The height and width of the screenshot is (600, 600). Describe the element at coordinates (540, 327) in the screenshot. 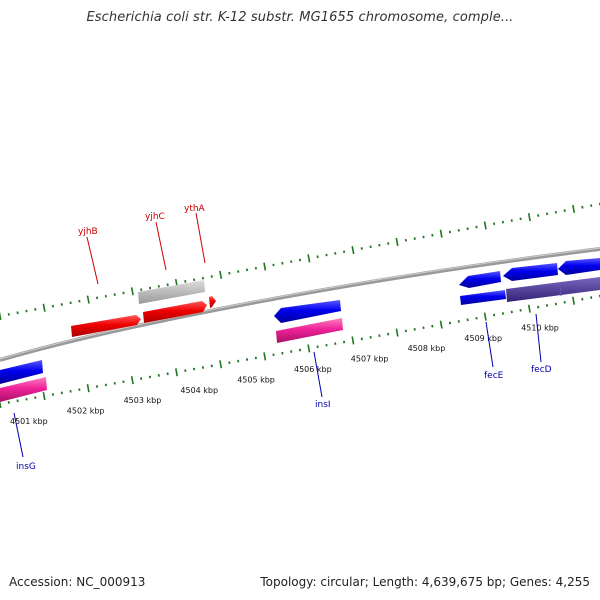

I see `tick-label: 4510 kbp` at that location.